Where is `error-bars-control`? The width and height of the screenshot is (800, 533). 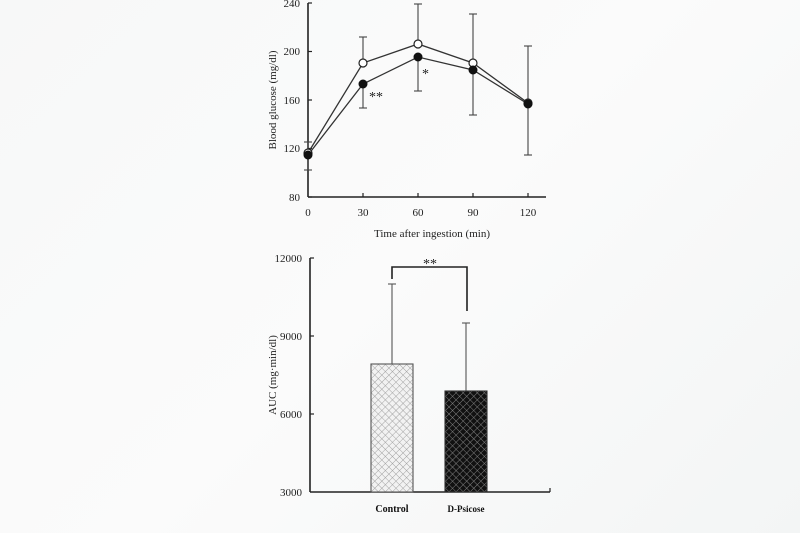 error-bars-control is located at coordinates (418, 79).